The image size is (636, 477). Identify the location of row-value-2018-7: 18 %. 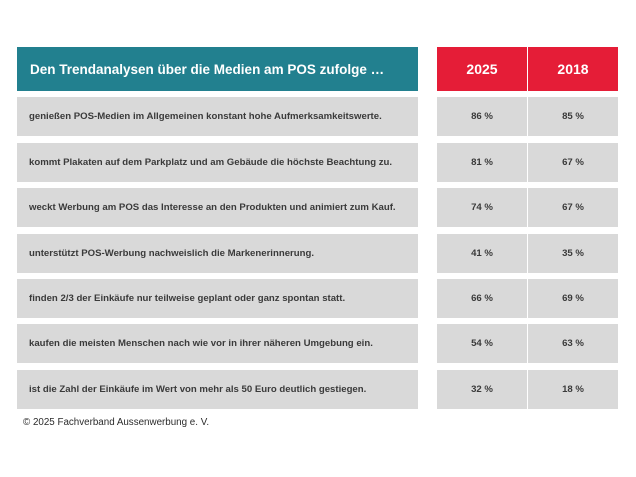
(573, 389).